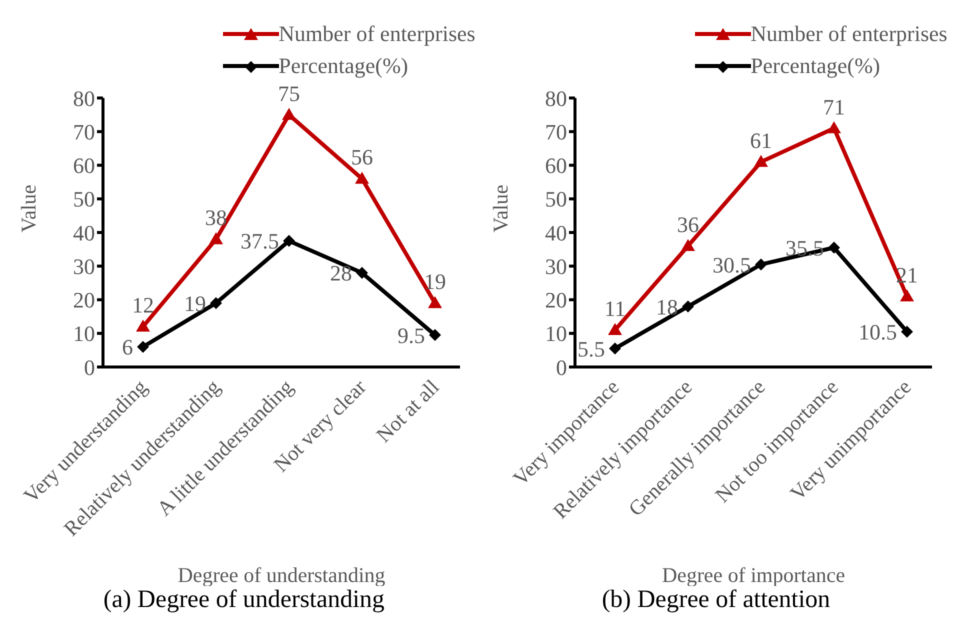 The height and width of the screenshot is (631, 960). Describe the element at coordinates (244, 600) in the screenshot. I see `text: (a) Degree of understanding` at that location.